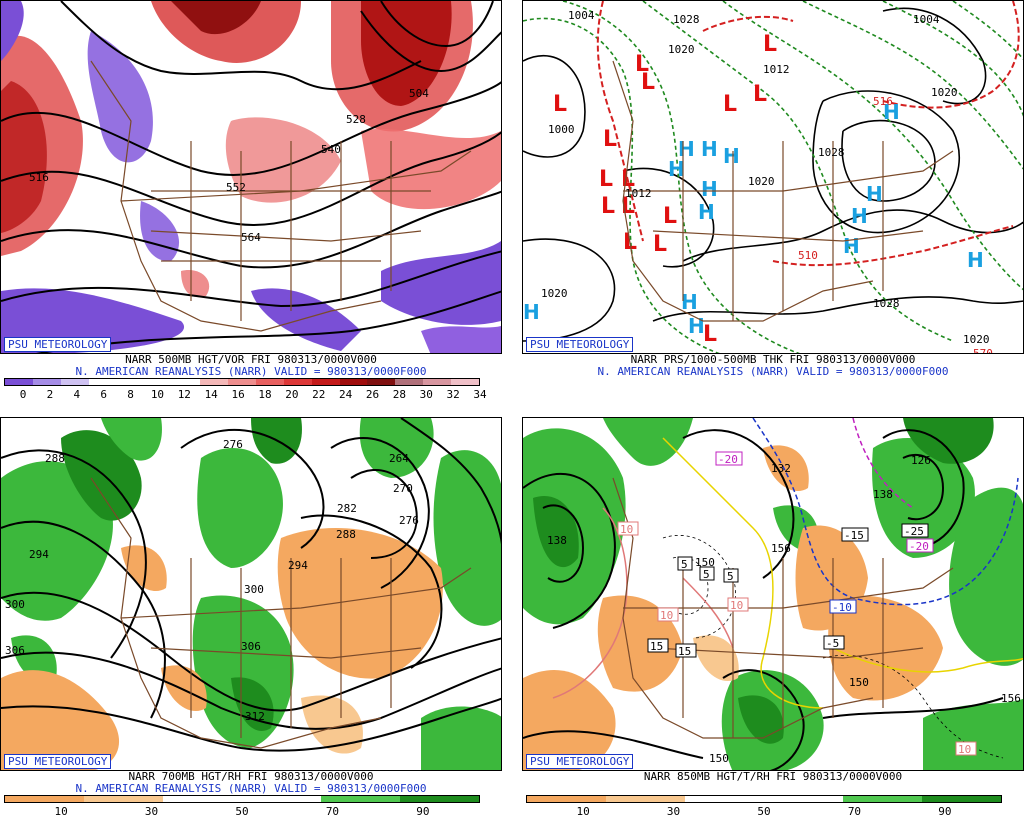 Image resolution: width=1024 pixels, height=819 pixels. I want to click on contour-label: 504, so click(419, 93).